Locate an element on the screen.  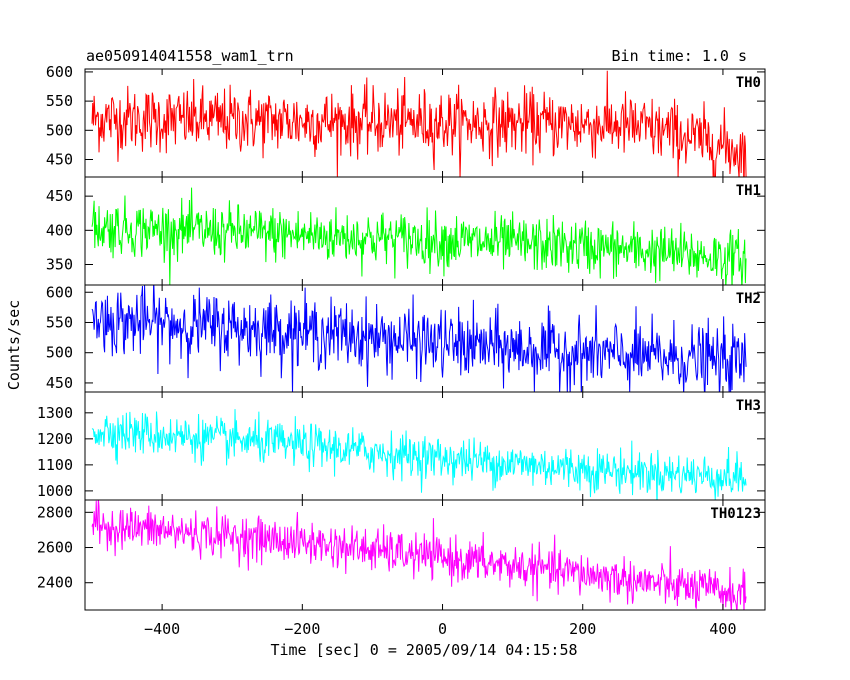
chart-title: ae050914041558_wam1_trn is located at coordinates (190, 56).